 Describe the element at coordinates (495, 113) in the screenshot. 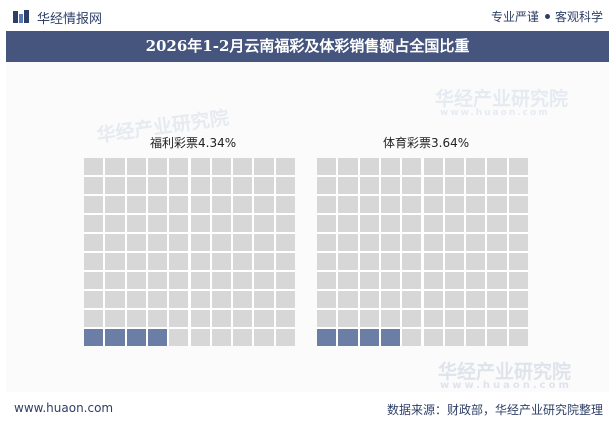

I see `watermark-url: www.huaon.com` at that location.